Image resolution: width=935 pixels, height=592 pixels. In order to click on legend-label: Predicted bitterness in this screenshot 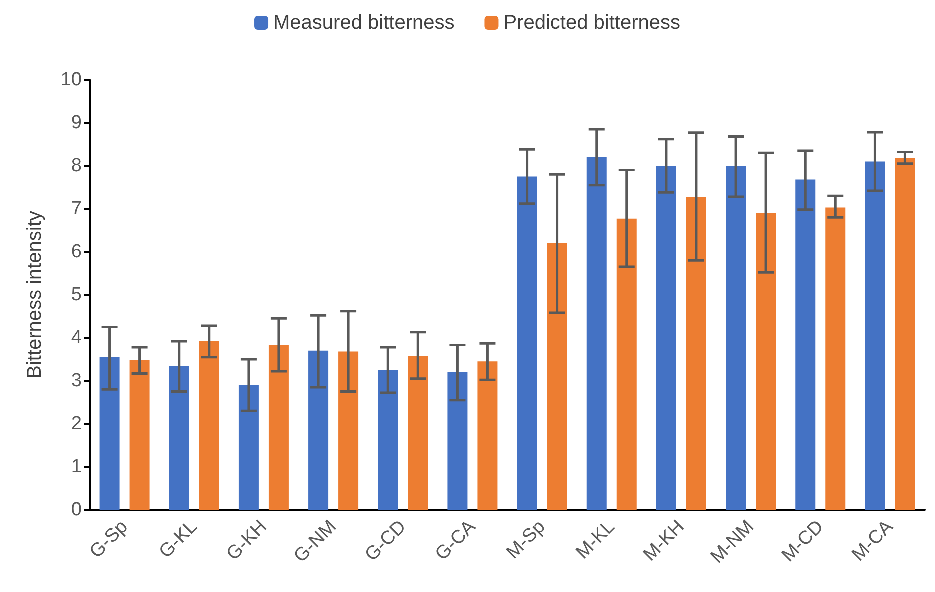, I will do `click(592, 23)`.